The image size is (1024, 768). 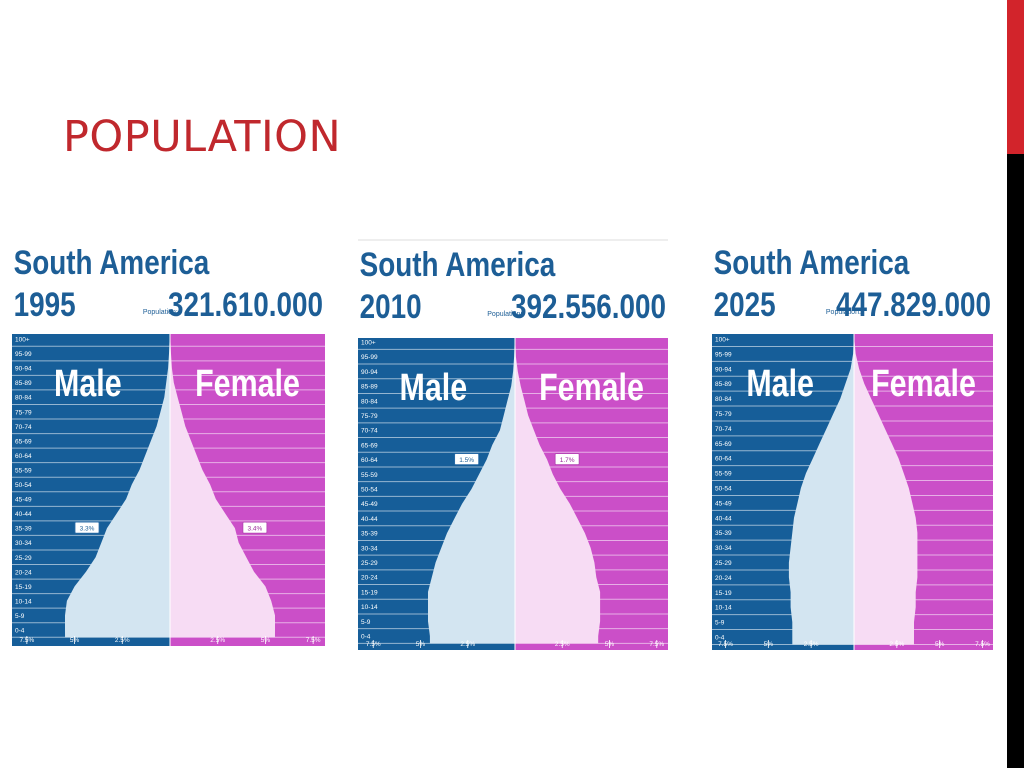 I want to click on year-label: 2025, so click(x=745, y=304).